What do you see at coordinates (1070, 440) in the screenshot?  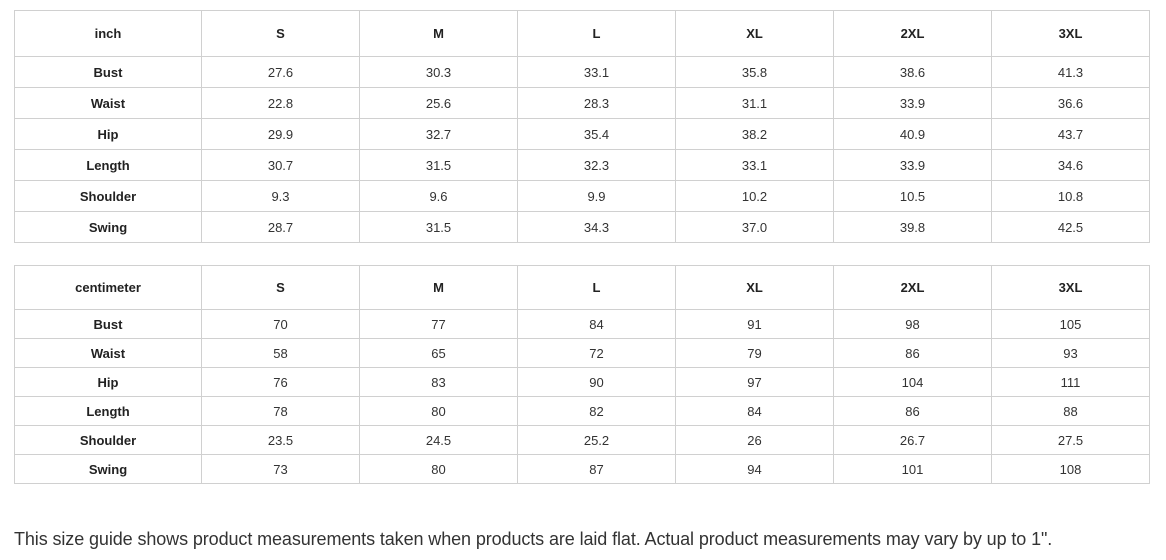 I see `measurement-value: 27.5` at bounding box center [1070, 440].